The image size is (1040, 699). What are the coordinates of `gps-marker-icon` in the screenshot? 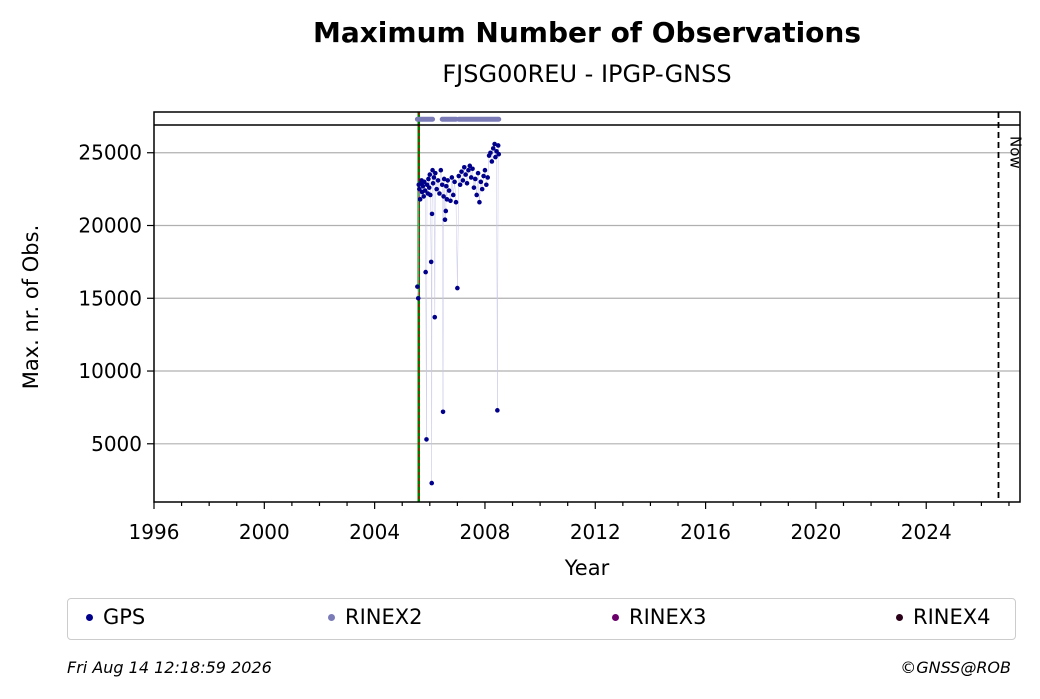 It's located at (89, 617).